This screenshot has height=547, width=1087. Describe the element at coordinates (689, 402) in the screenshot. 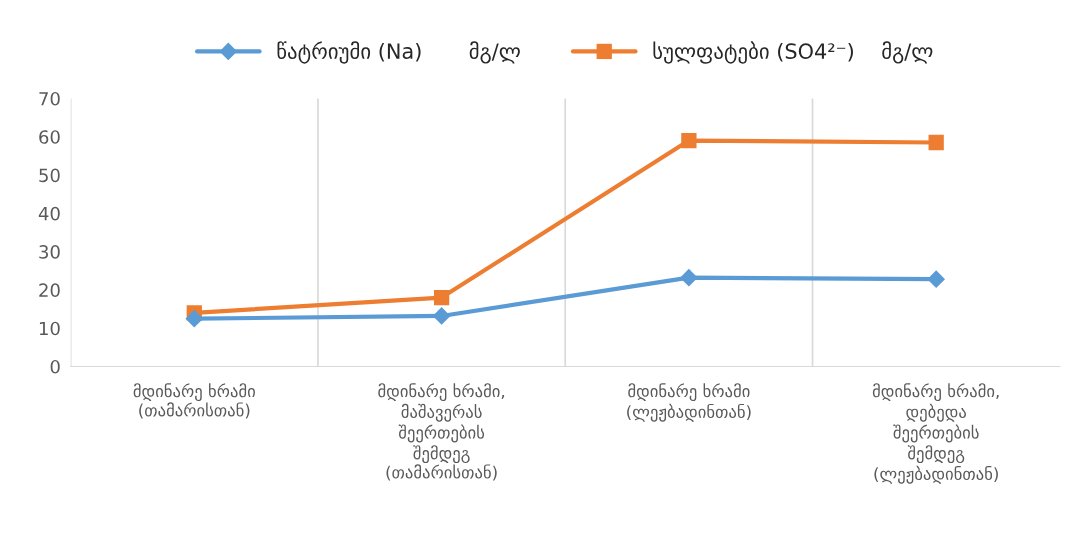

I see `x-tick-label: მდინარე ხრამი (ლეჟბადინთან)` at that location.